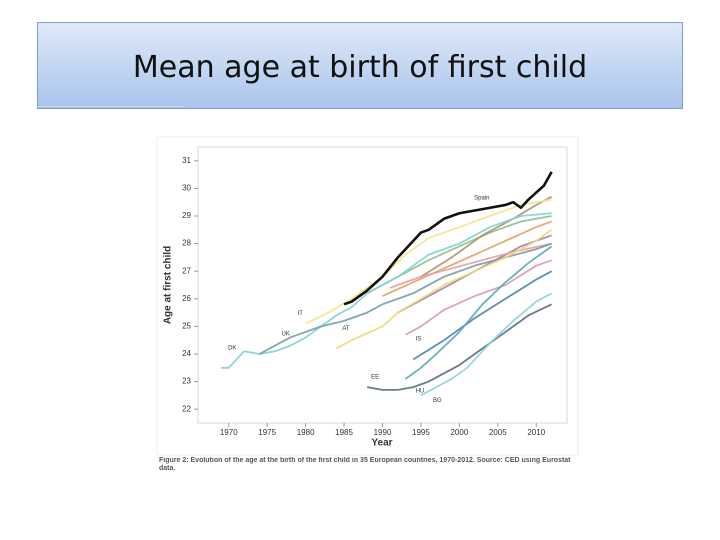 Image resolution: width=720 pixels, height=540 pixels. I want to click on x-tick-label: 2005, so click(498, 432).